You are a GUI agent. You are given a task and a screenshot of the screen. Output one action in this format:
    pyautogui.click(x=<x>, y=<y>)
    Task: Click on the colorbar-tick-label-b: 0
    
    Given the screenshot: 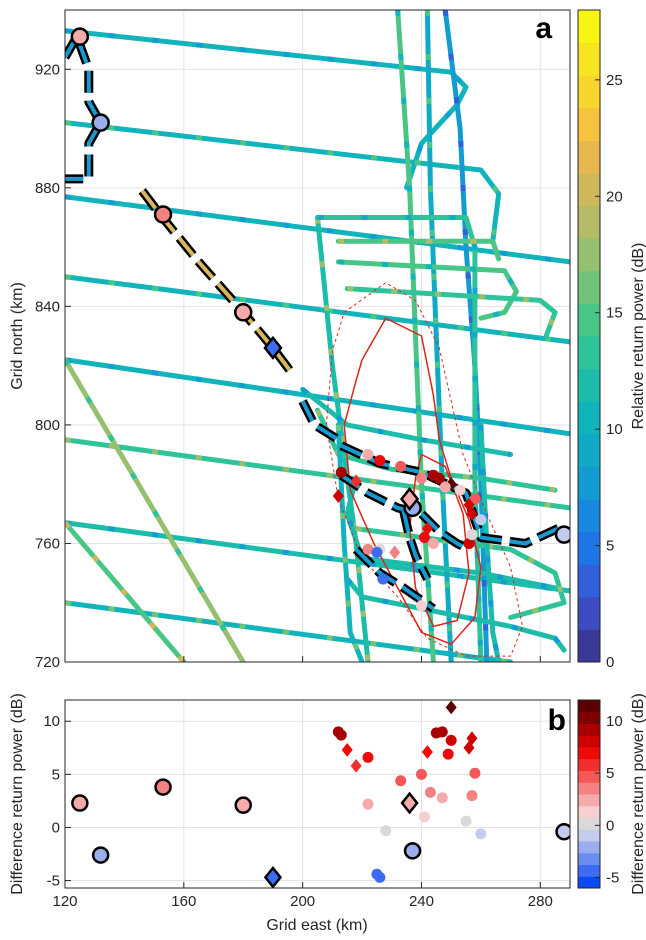 What is the action you would take?
    pyautogui.click(x=610, y=825)
    